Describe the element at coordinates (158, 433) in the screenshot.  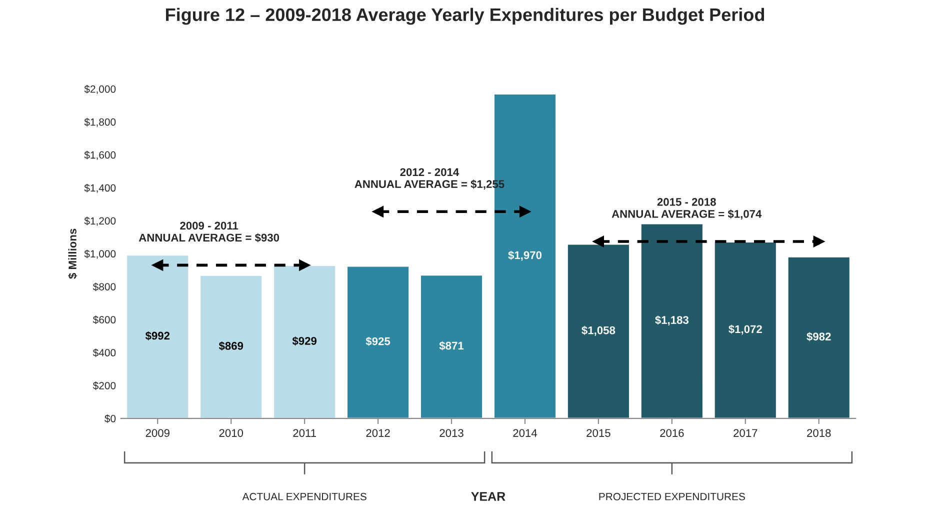
I see `x-tick-label: 2009` at that location.